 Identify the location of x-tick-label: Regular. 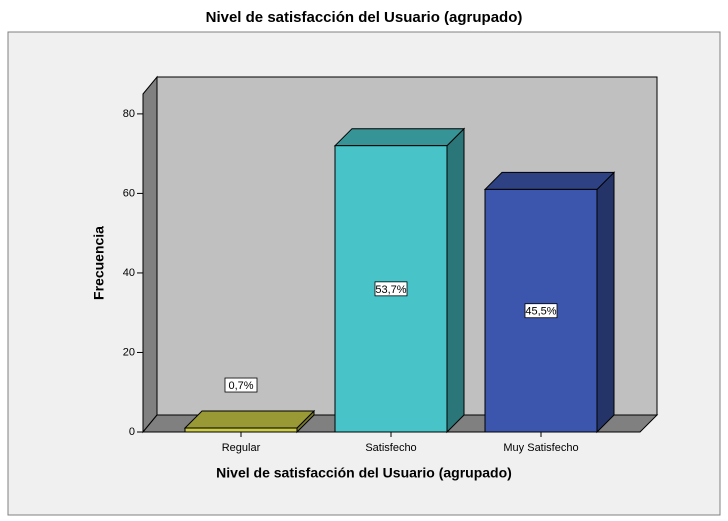
(241, 448).